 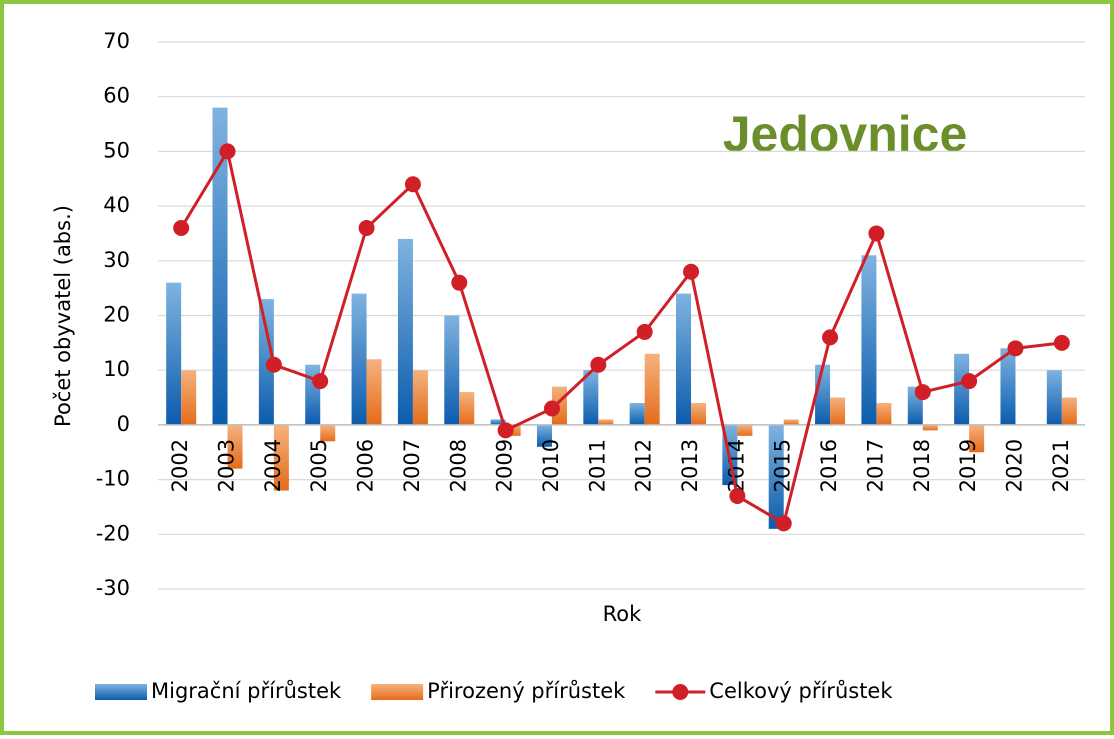 What do you see at coordinates (829, 465) in the screenshot?
I see `x-tick-label: 2016` at bounding box center [829, 465].